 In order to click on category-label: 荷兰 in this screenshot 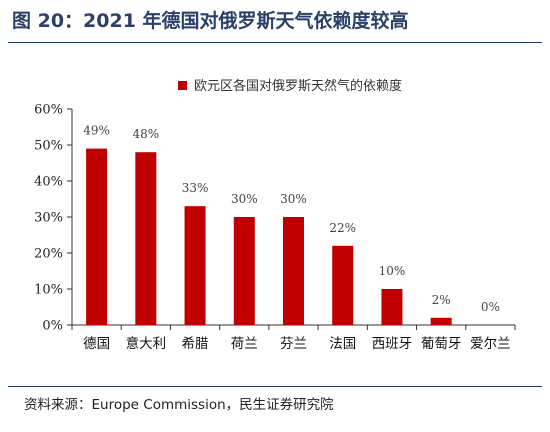, I will do `click(244, 344)`.